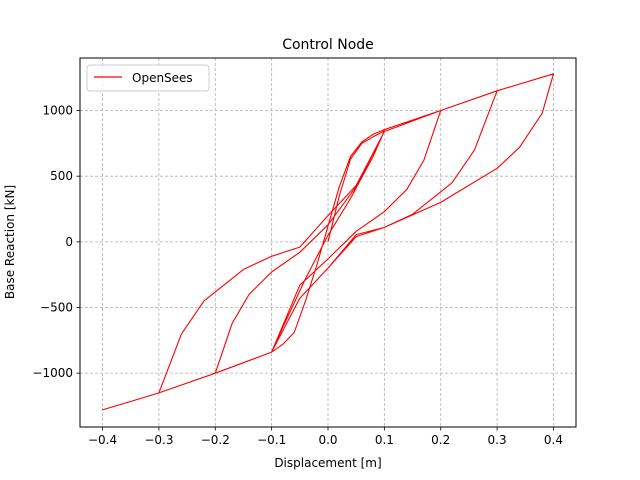 The image size is (640, 480). Describe the element at coordinates (61, 176) in the screenshot. I see `y-tick-label: 500` at that location.